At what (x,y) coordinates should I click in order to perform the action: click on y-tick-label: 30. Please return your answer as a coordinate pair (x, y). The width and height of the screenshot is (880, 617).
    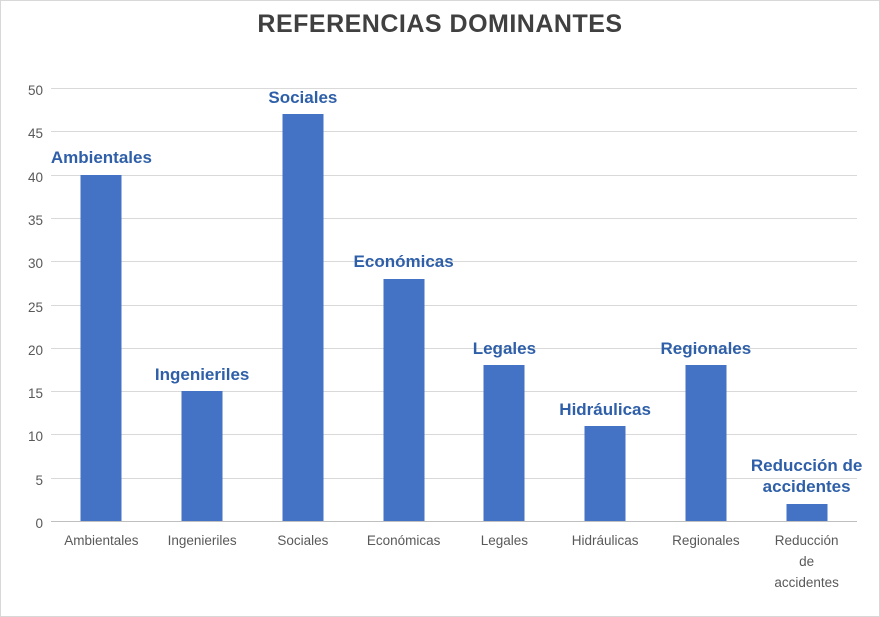
    Looking at the image, I should click on (35, 264).